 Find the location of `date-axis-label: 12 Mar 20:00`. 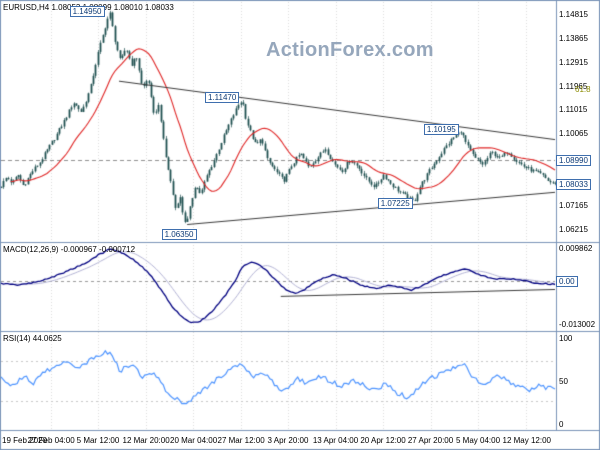

date-axis-label: 12 Mar 20:00 is located at coordinates (146, 440).